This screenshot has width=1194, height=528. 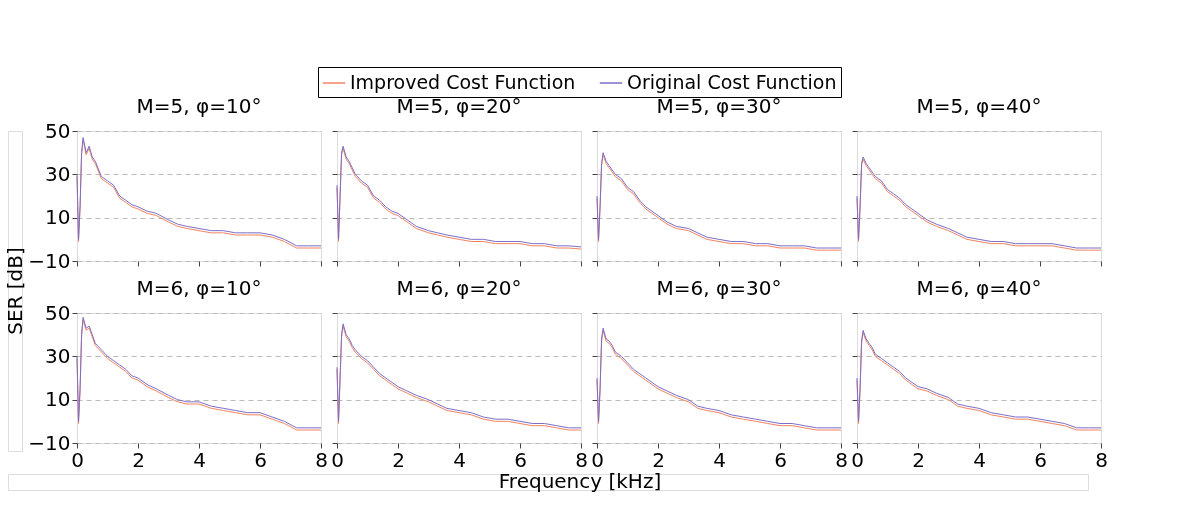 I want to click on chart-title: M=6, φ=40°, so click(x=979, y=287).